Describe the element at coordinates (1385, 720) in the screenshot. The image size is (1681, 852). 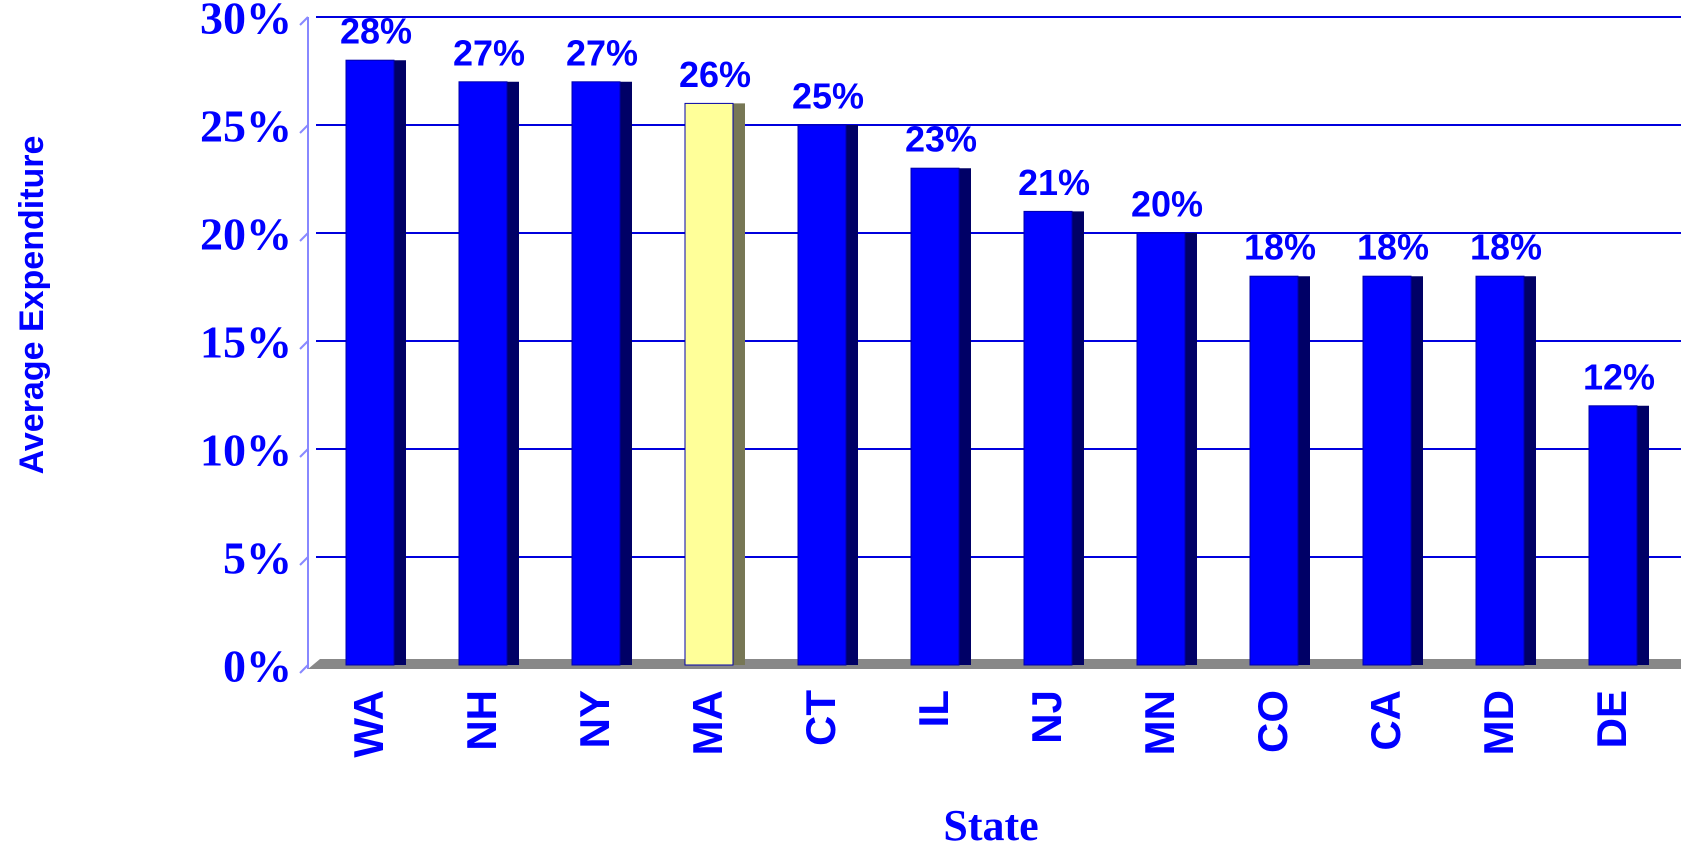
I see `x-tick-label: CA` at that location.